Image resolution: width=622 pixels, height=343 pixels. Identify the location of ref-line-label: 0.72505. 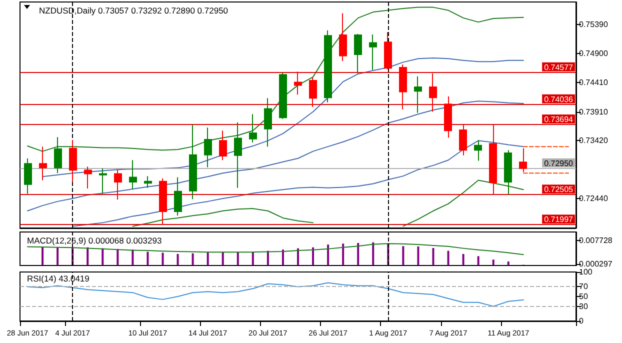
(559, 189).